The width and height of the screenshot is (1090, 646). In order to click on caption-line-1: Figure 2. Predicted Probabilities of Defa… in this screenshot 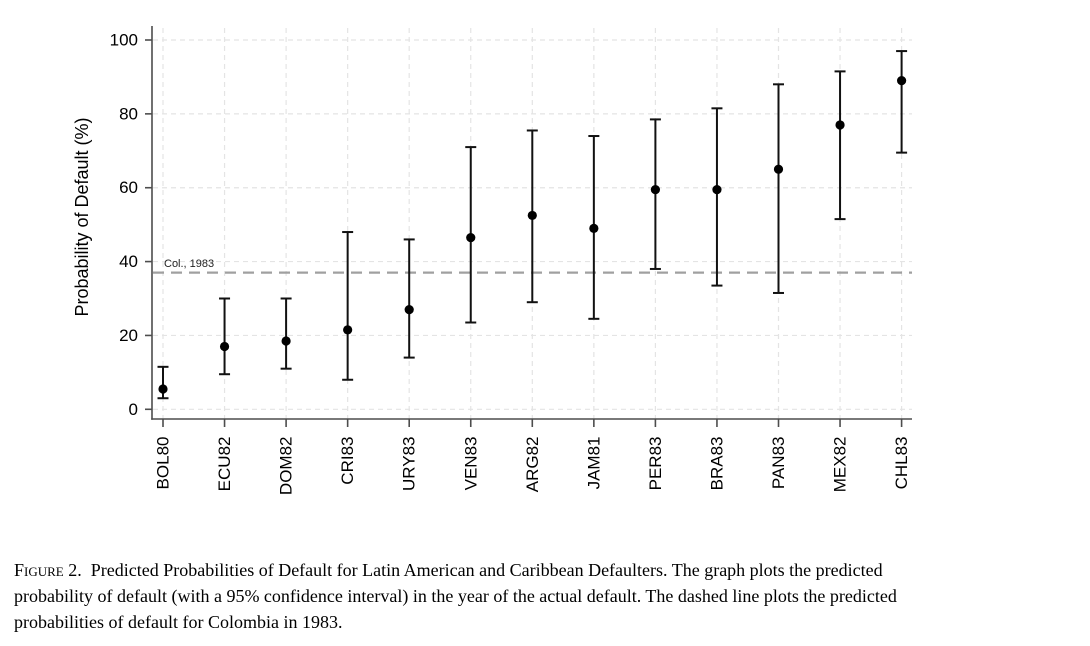, I will do `click(547, 570)`.